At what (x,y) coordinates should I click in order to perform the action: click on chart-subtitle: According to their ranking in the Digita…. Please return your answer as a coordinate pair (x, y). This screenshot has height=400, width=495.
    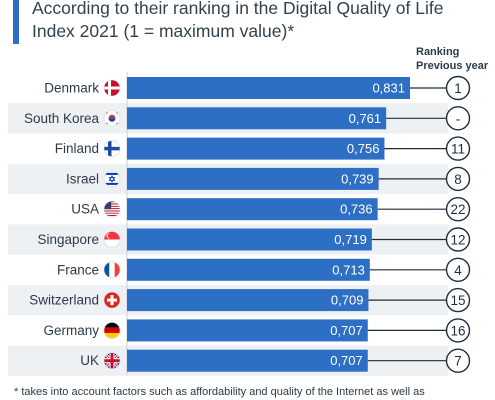
    Looking at the image, I should click on (238, 20).